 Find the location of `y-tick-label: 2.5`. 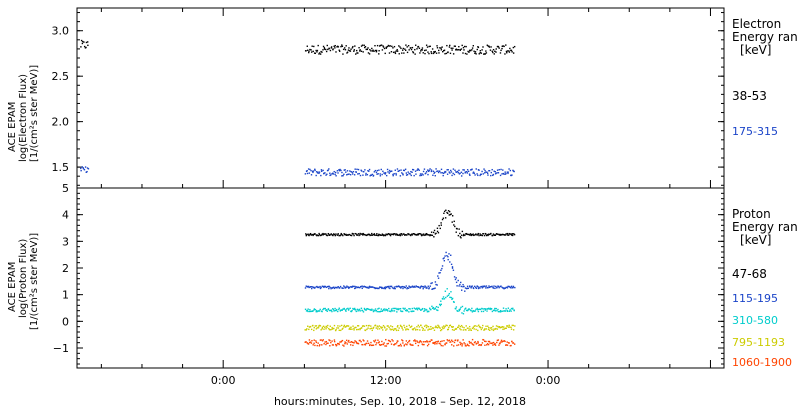

y-tick-label: 2.5 is located at coordinates (61, 76).